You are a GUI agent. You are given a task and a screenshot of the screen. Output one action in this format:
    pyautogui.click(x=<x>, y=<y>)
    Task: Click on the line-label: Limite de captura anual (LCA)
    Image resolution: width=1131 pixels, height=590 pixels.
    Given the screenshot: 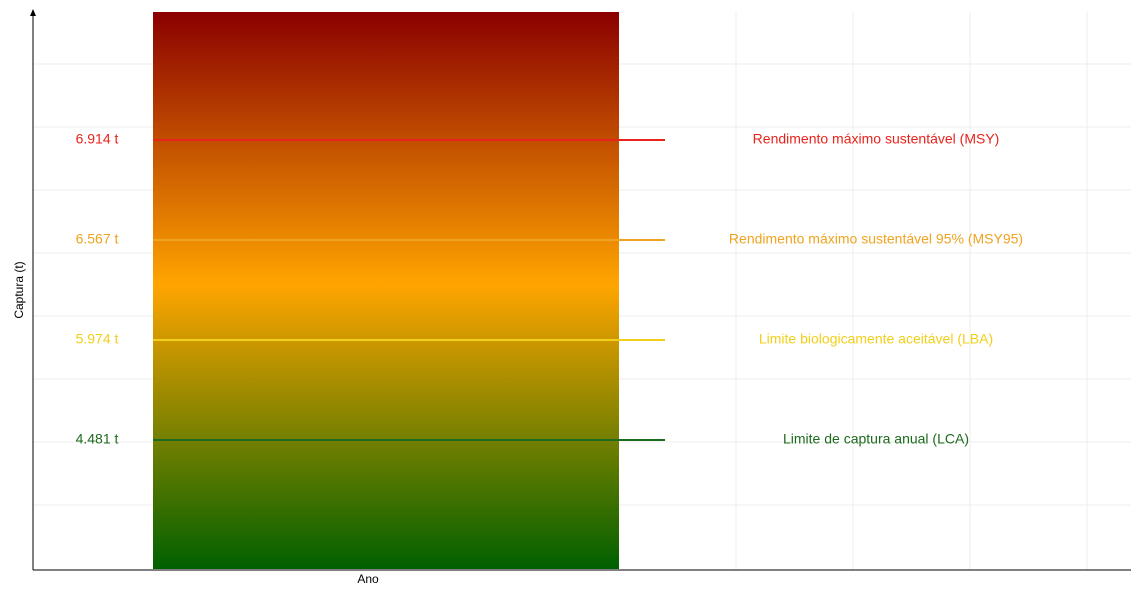 What is the action you would take?
    pyautogui.click(x=876, y=439)
    